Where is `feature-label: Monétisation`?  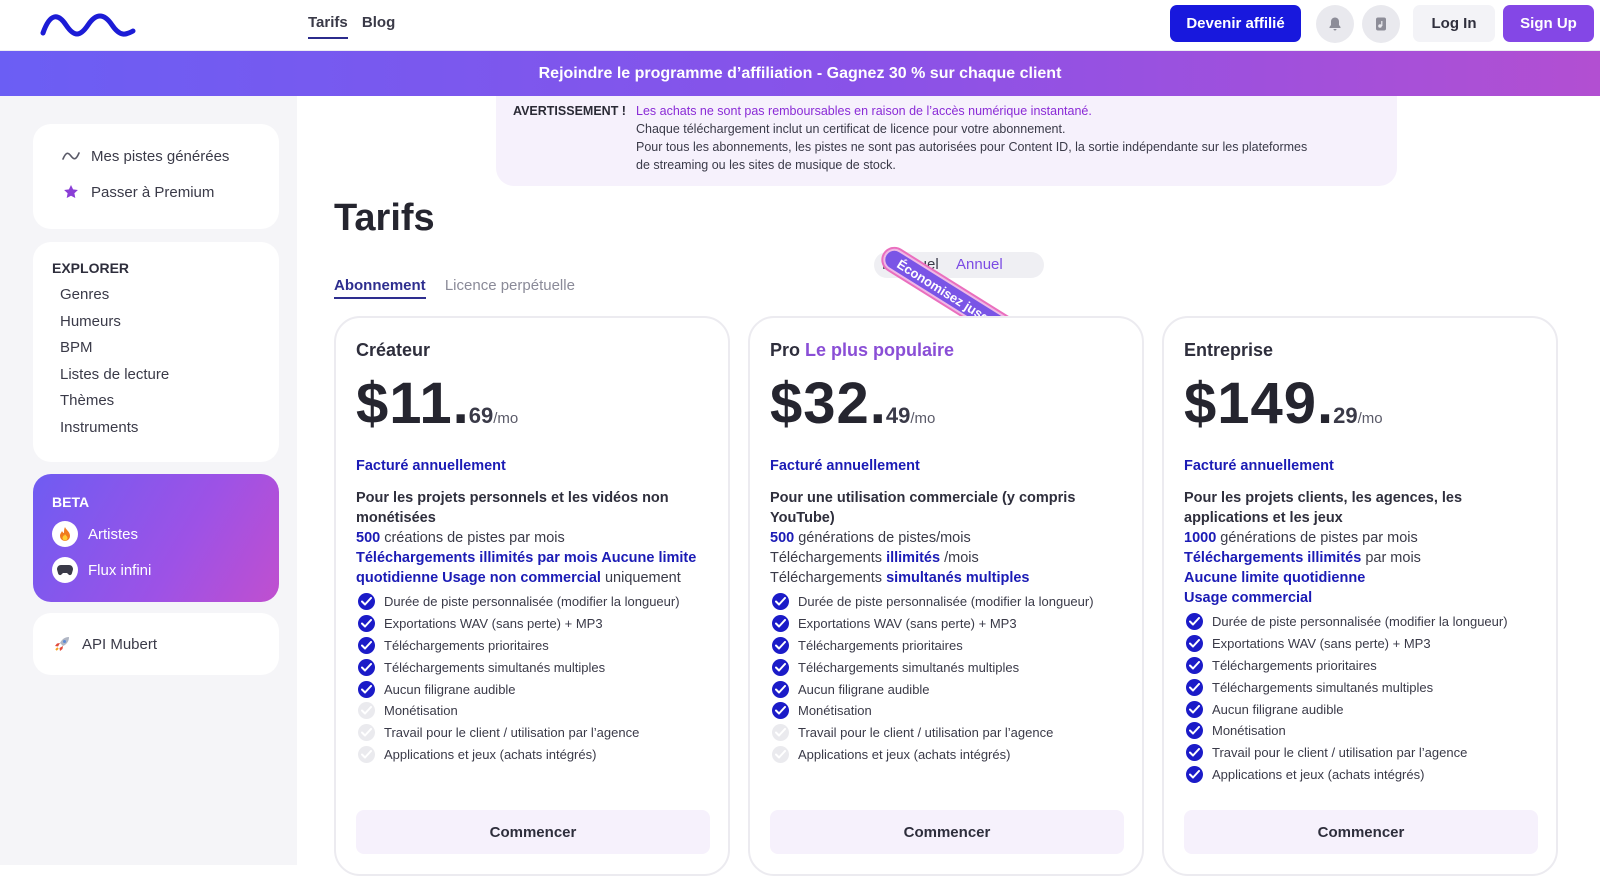
feature-label: Monétisation is located at coordinates (835, 711).